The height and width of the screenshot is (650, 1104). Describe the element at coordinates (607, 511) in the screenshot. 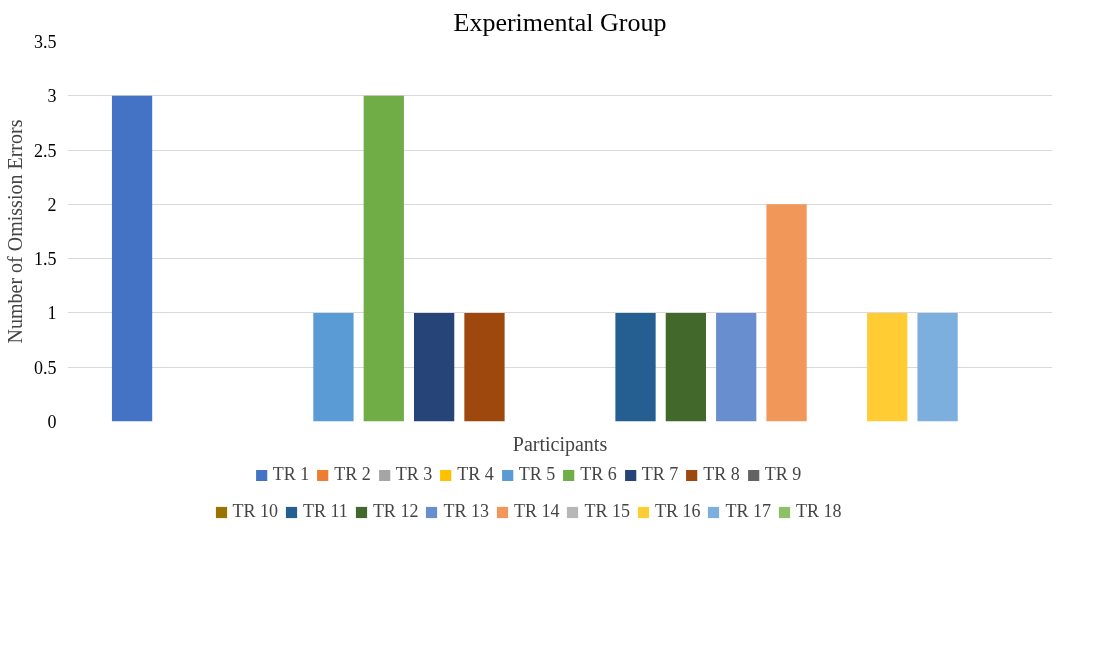

I see `legend-label: TR 15` at that location.